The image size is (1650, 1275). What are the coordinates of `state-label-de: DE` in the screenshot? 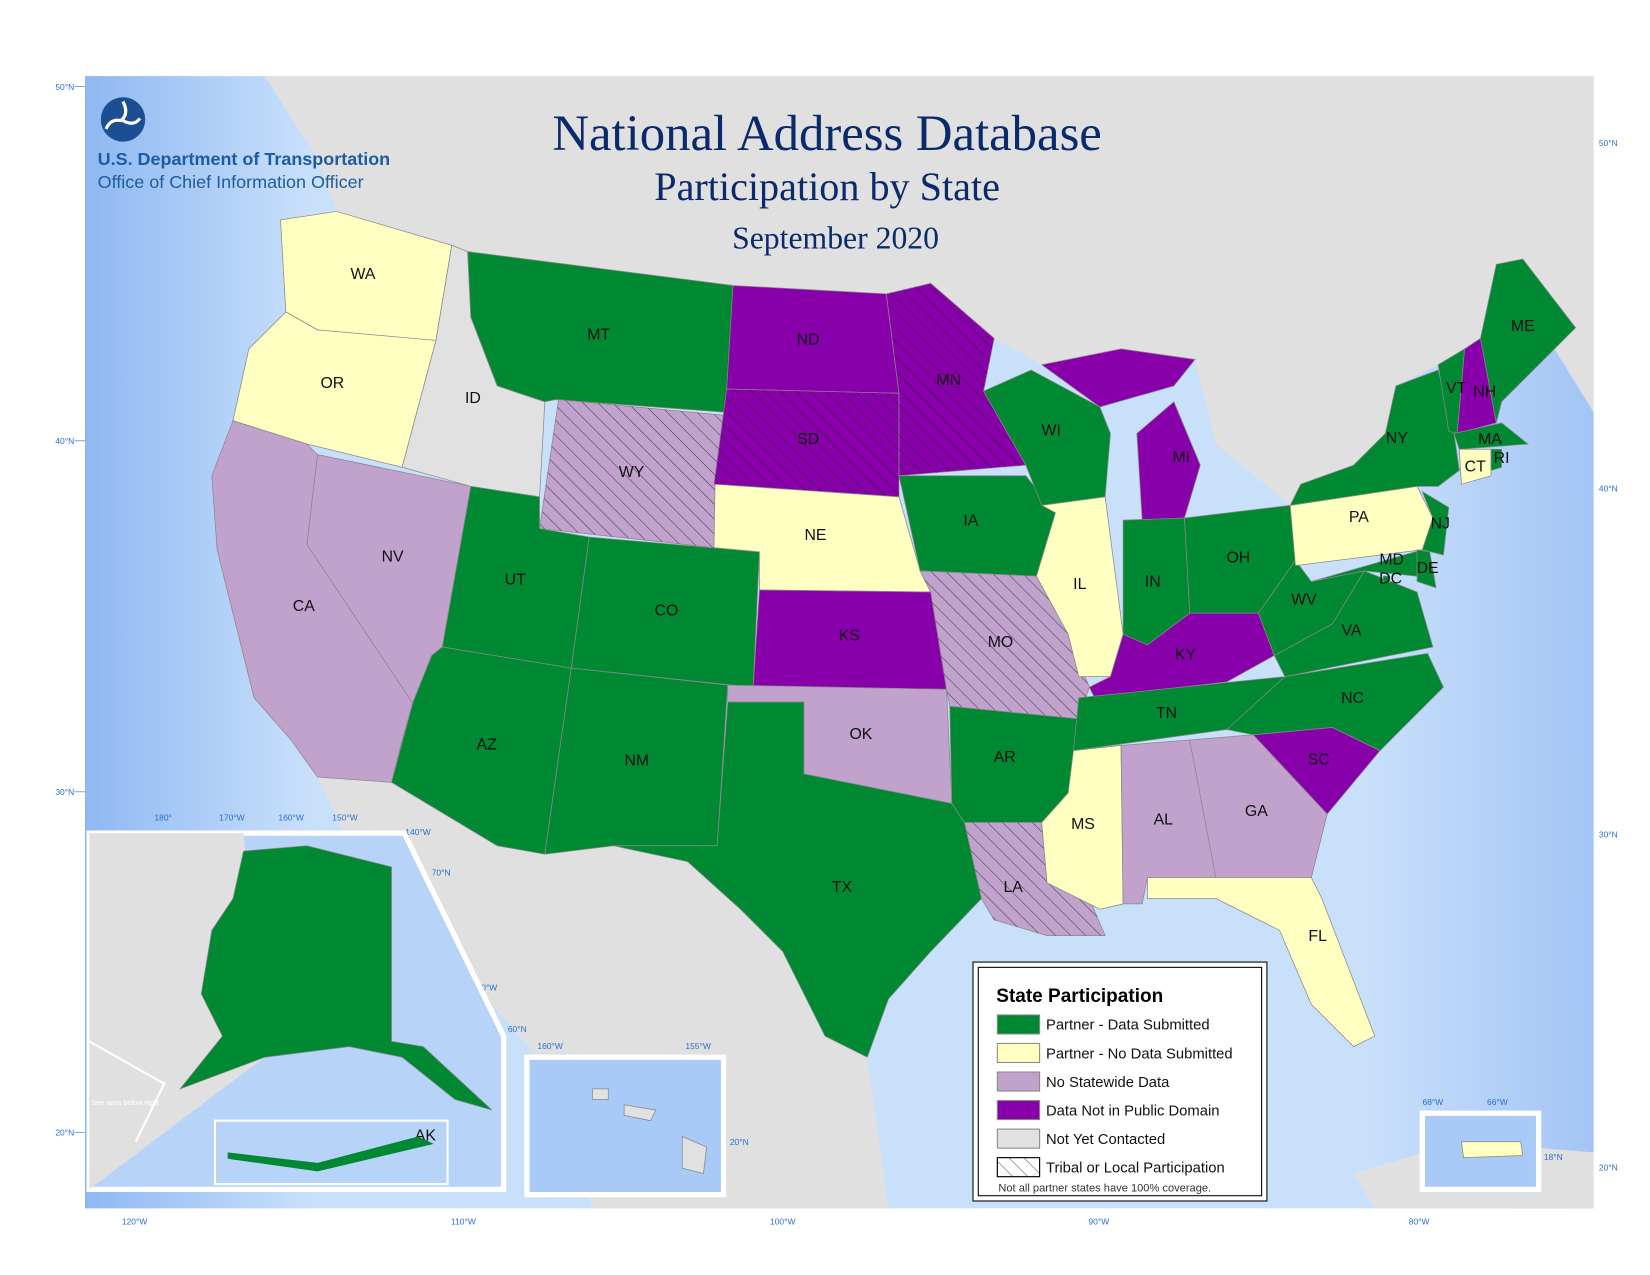 It's located at (1428, 568).